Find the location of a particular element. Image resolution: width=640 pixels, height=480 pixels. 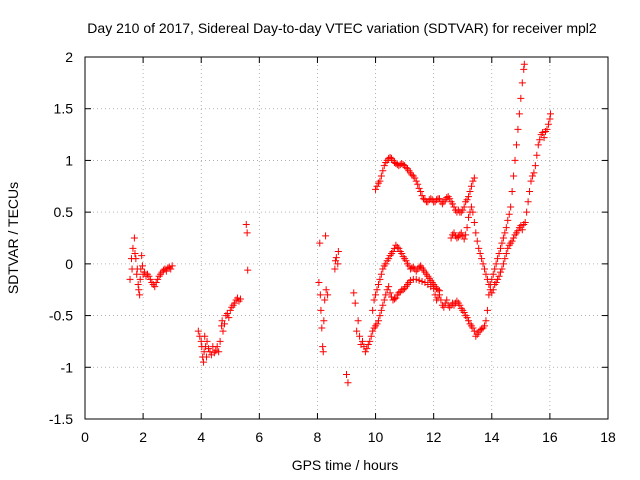

y-tick-label: -1 is located at coordinates (67, 367).